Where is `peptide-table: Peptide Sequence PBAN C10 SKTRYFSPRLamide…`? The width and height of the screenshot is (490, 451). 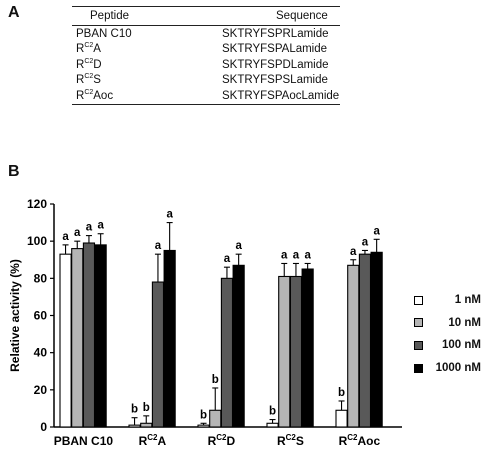 peptide-table: Peptide Sequence PBAN C10 SKTRYFSPRLamide… is located at coordinates (206, 55).